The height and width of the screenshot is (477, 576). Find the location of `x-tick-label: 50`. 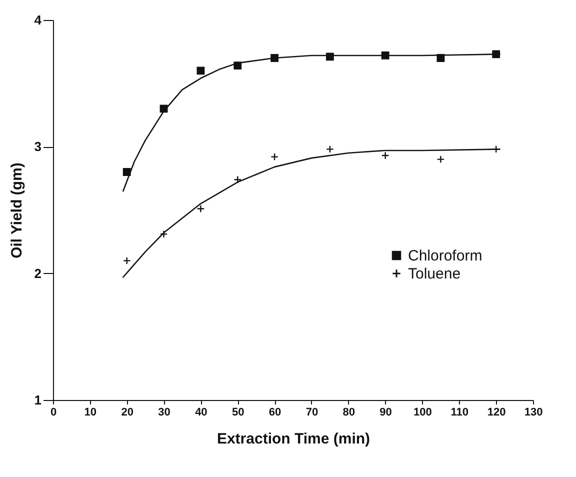

x-tick-label: 50 is located at coordinates (238, 412).